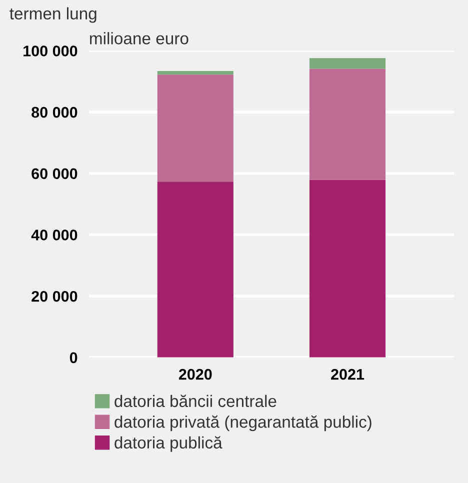  I want to click on chart-title: termen lung, so click(53, 15).